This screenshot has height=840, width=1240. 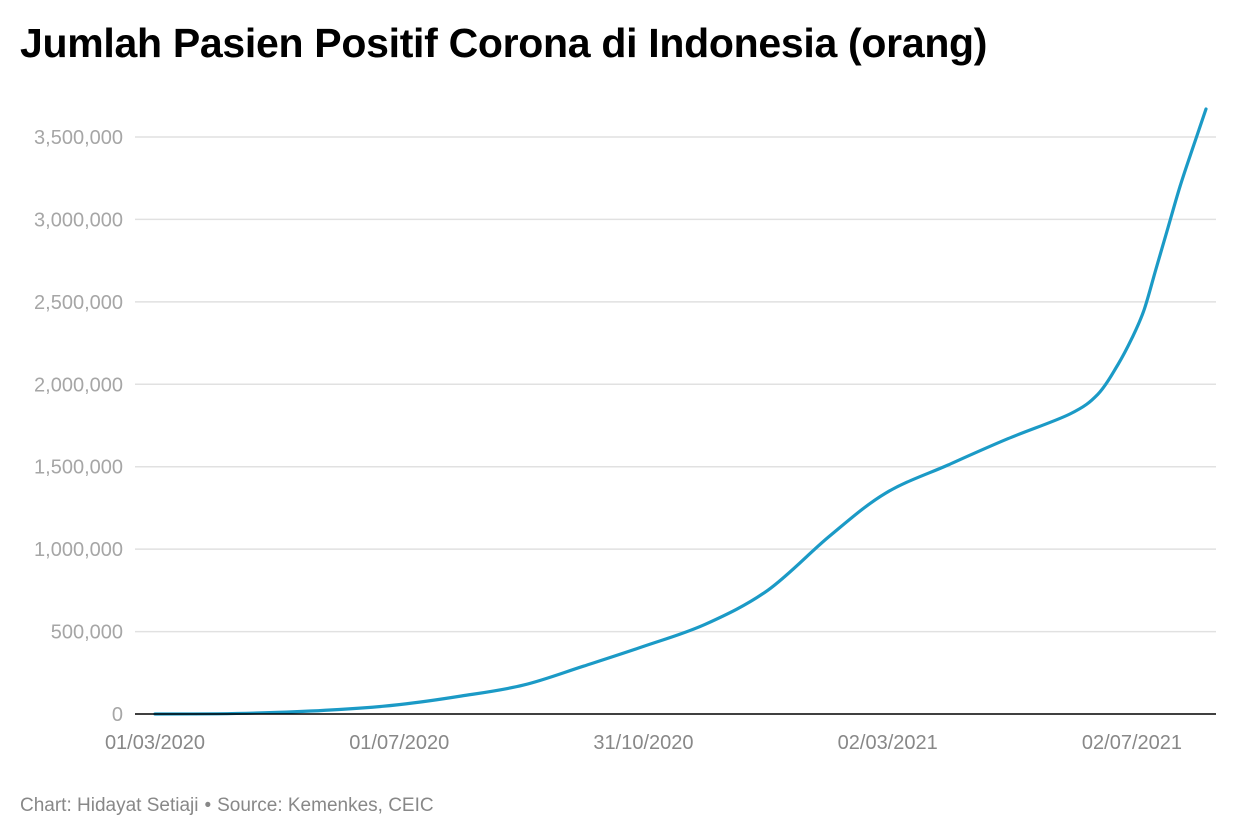 What do you see at coordinates (87, 633) in the screenshot?
I see `y-tick-label: 500,000` at bounding box center [87, 633].